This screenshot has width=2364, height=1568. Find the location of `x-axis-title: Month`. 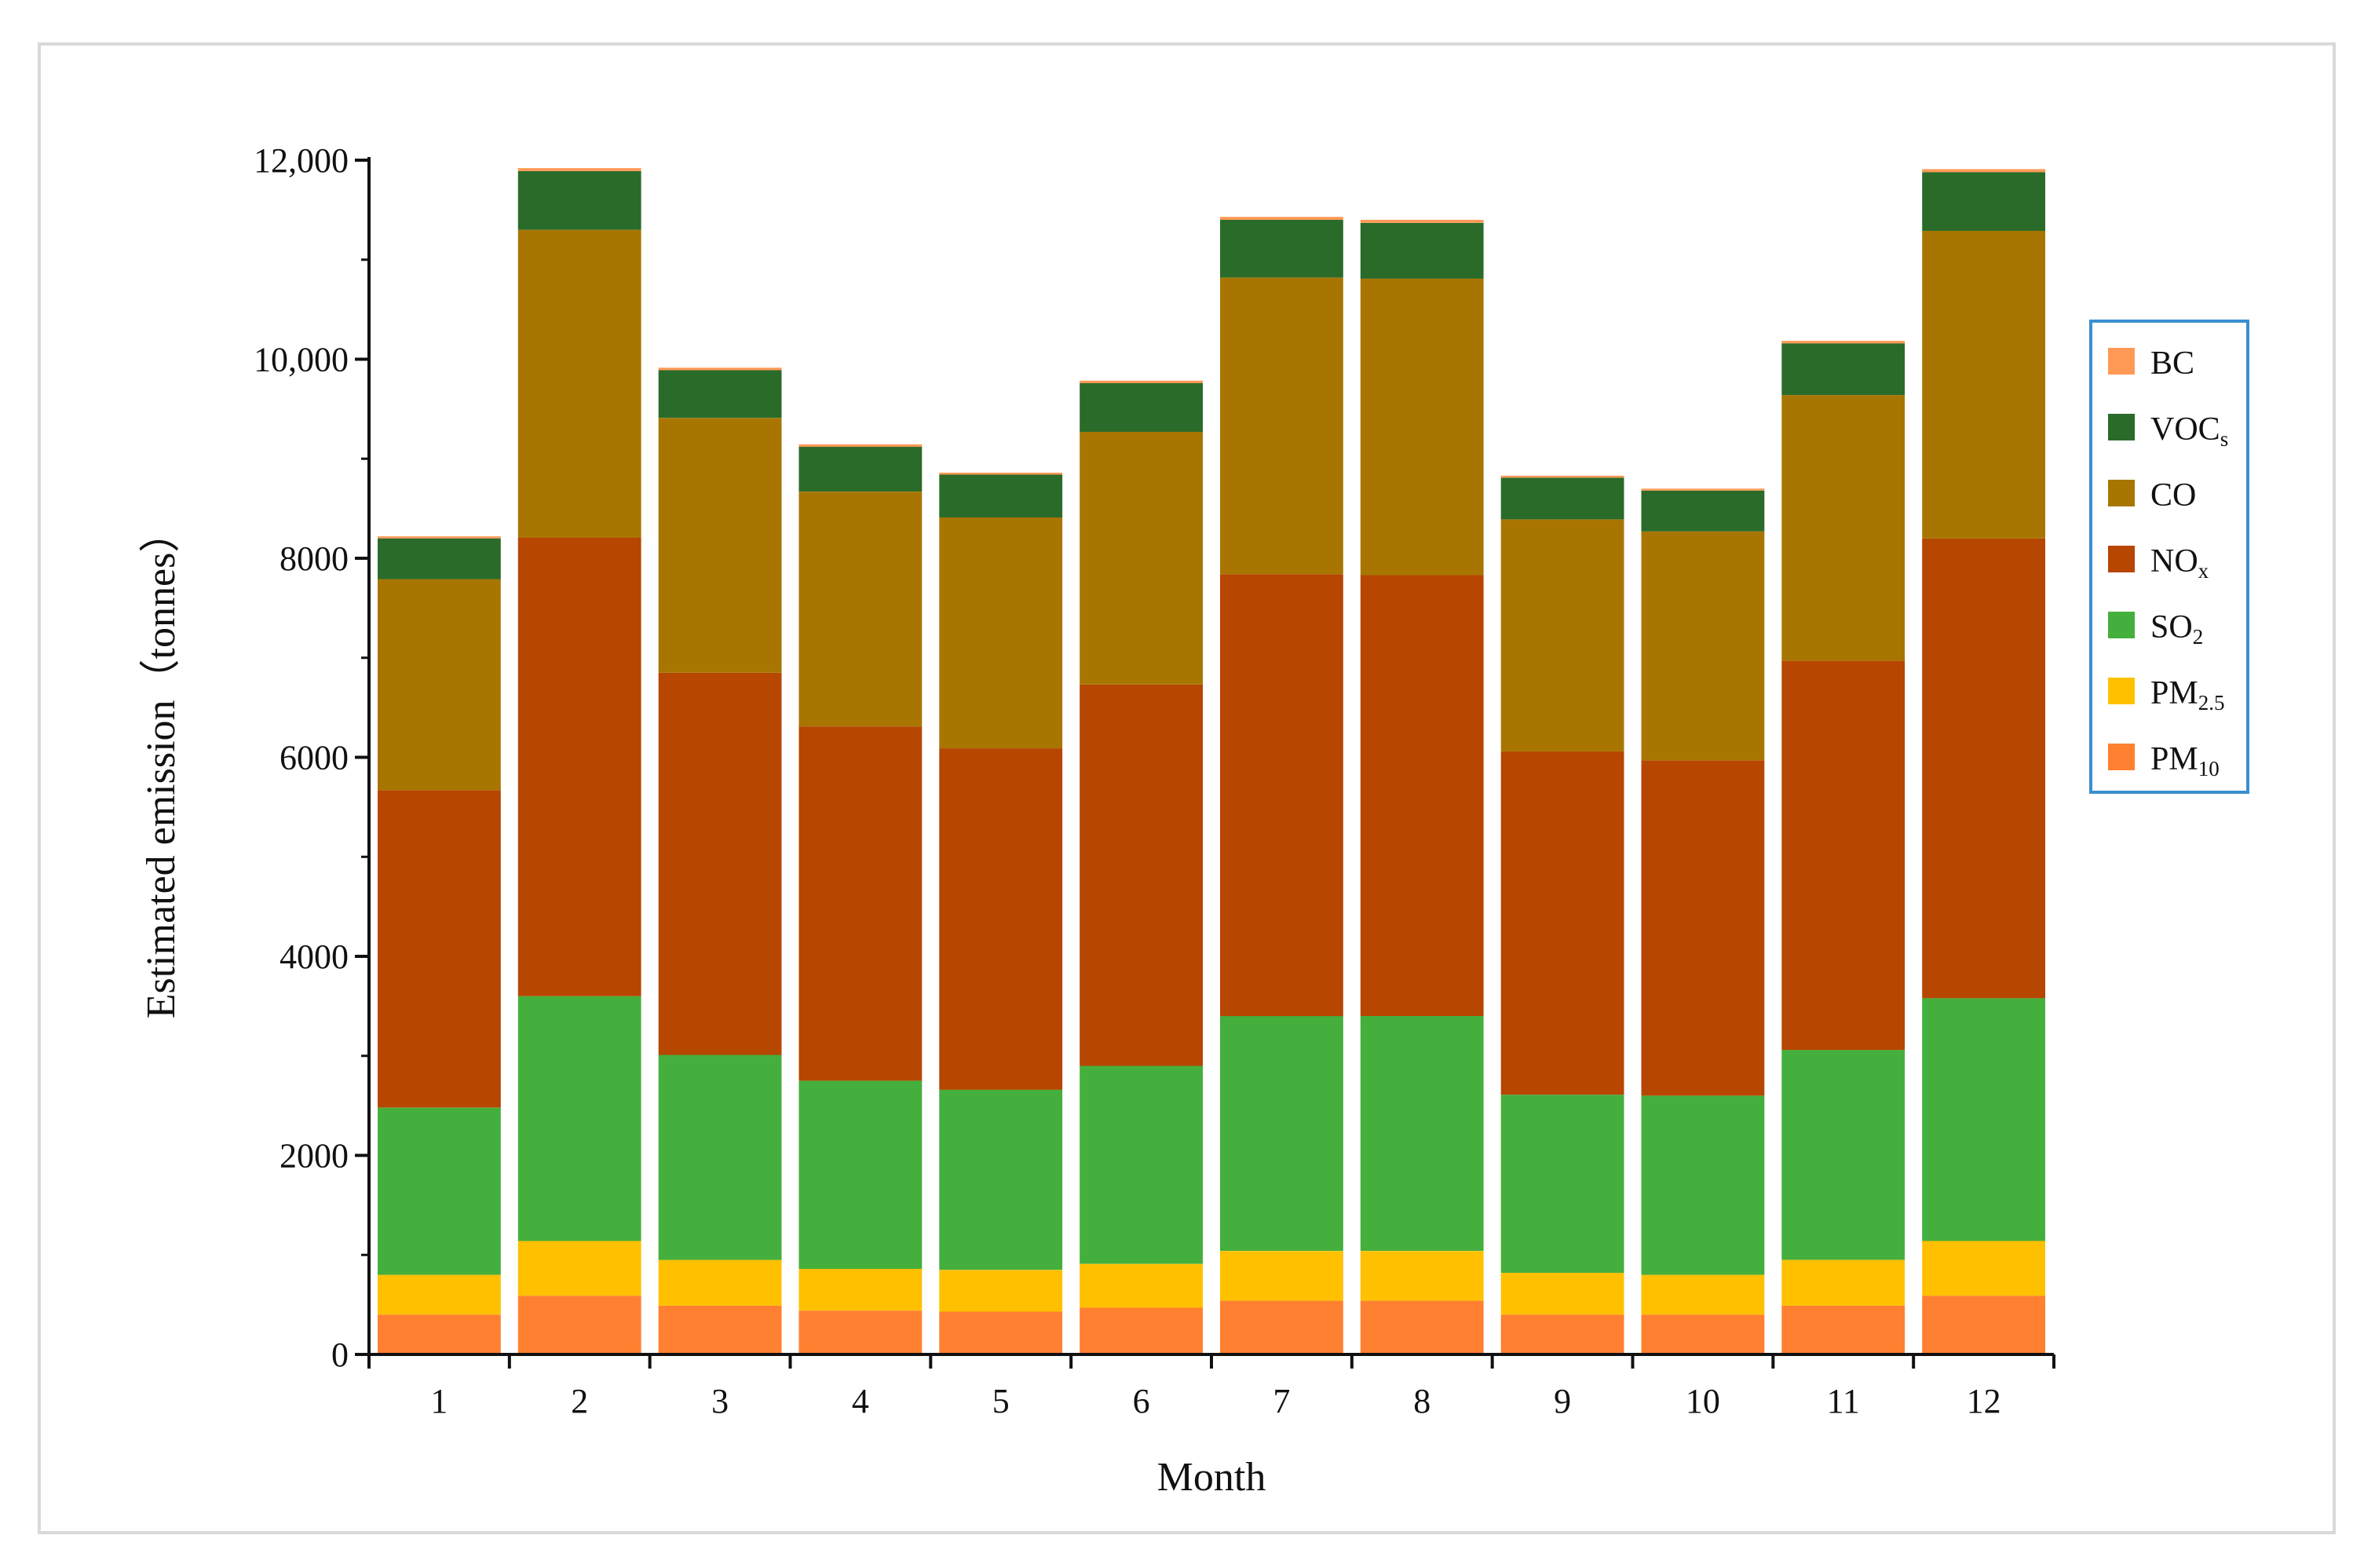

x-axis-title: Month is located at coordinates (1212, 1477).